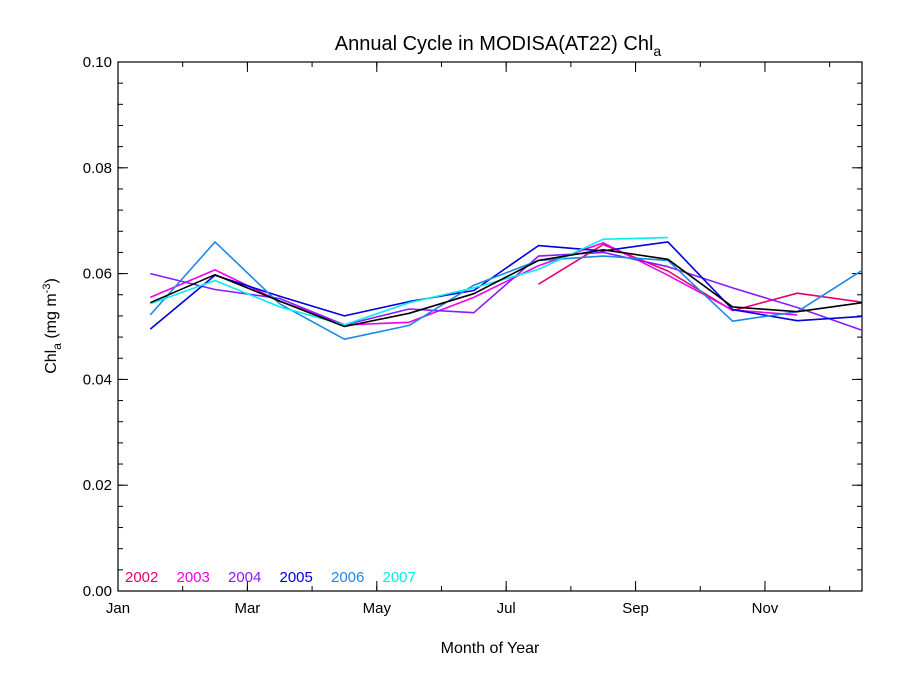  Describe the element at coordinates (97, 62) in the screenshot. I see `y-tick-label: 0.10` at that location.